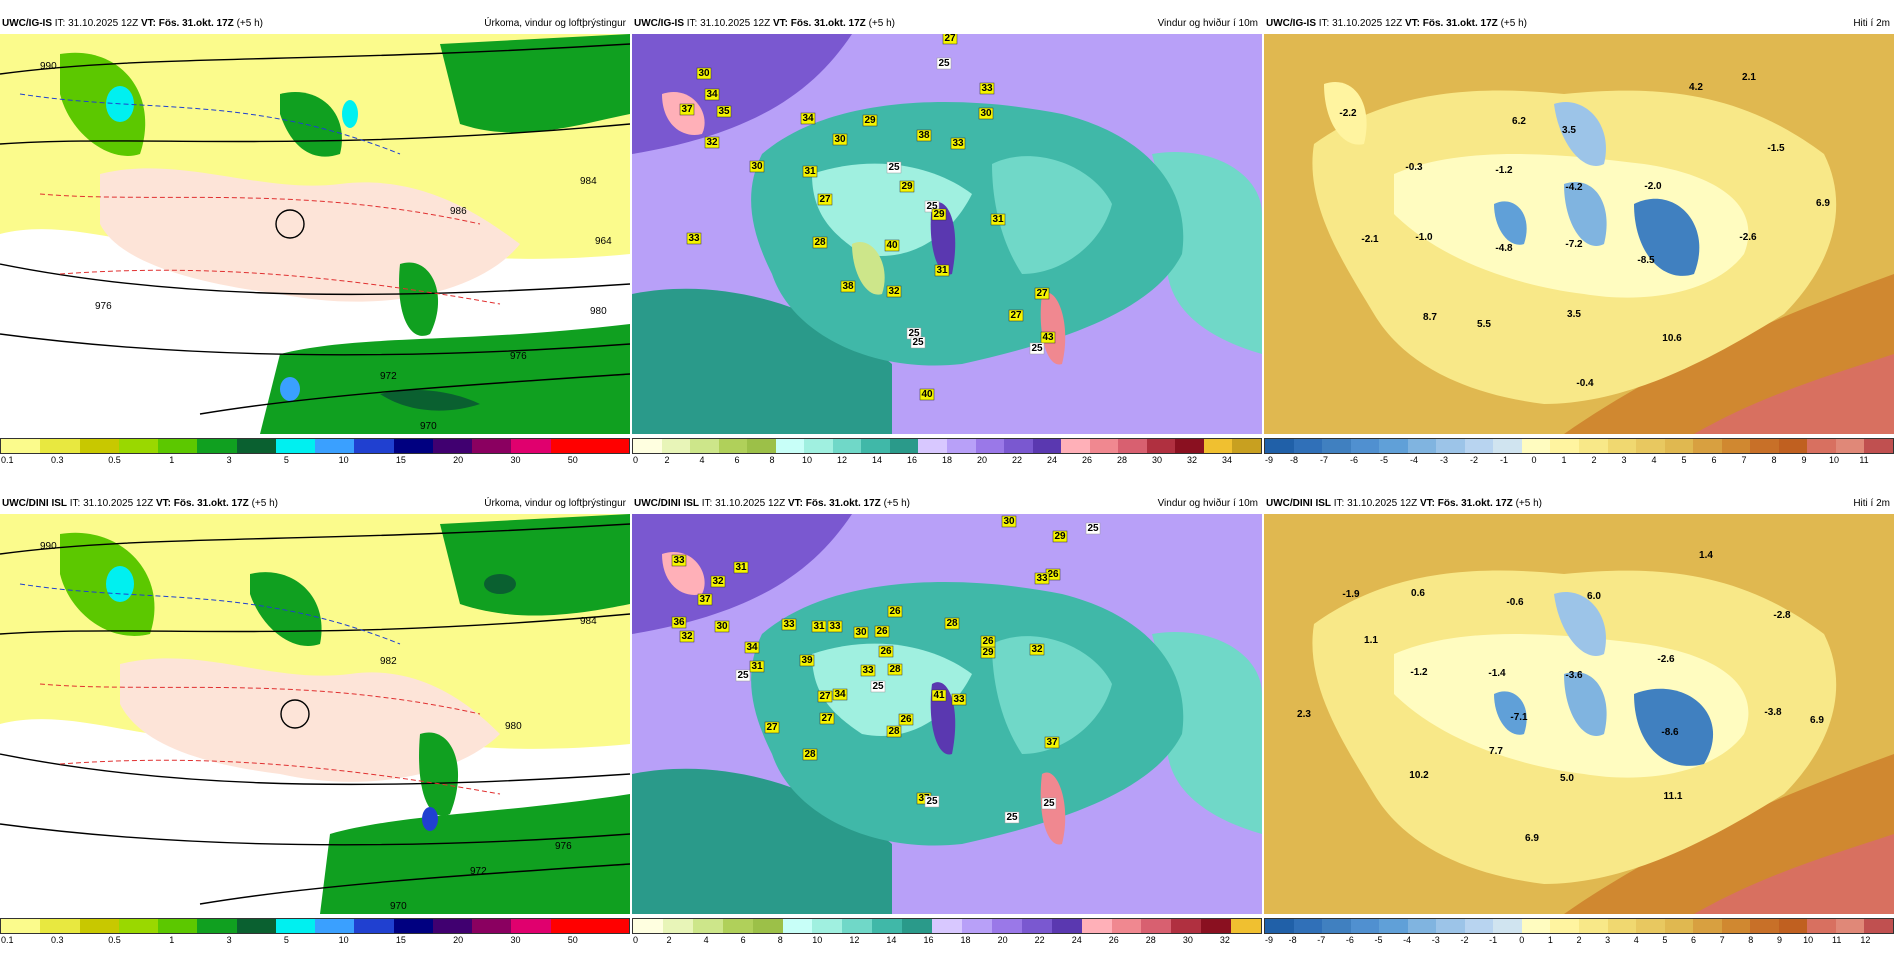 This screenshot has height=957, width=1900. I want to click on model-name: UWC/DINI ISL, so click(1298, 503).